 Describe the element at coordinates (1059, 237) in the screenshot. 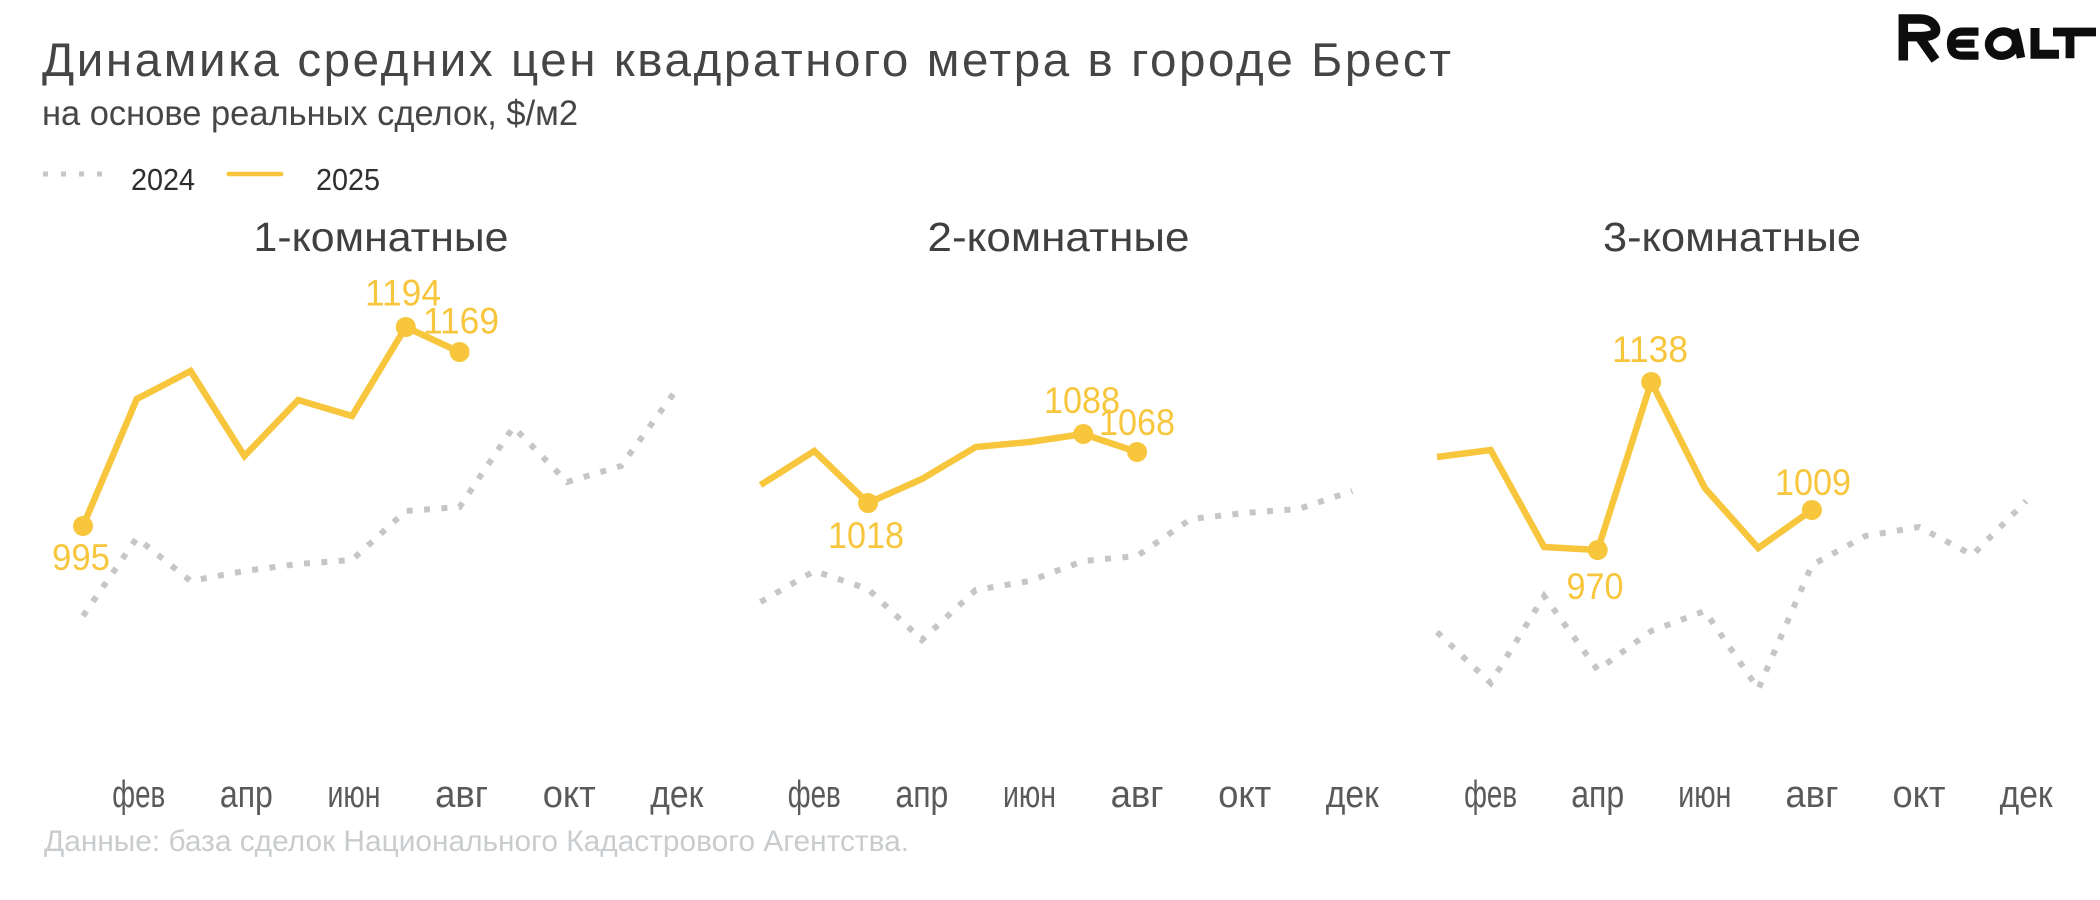

I see `svg-text: 2-комнатные` at that location.